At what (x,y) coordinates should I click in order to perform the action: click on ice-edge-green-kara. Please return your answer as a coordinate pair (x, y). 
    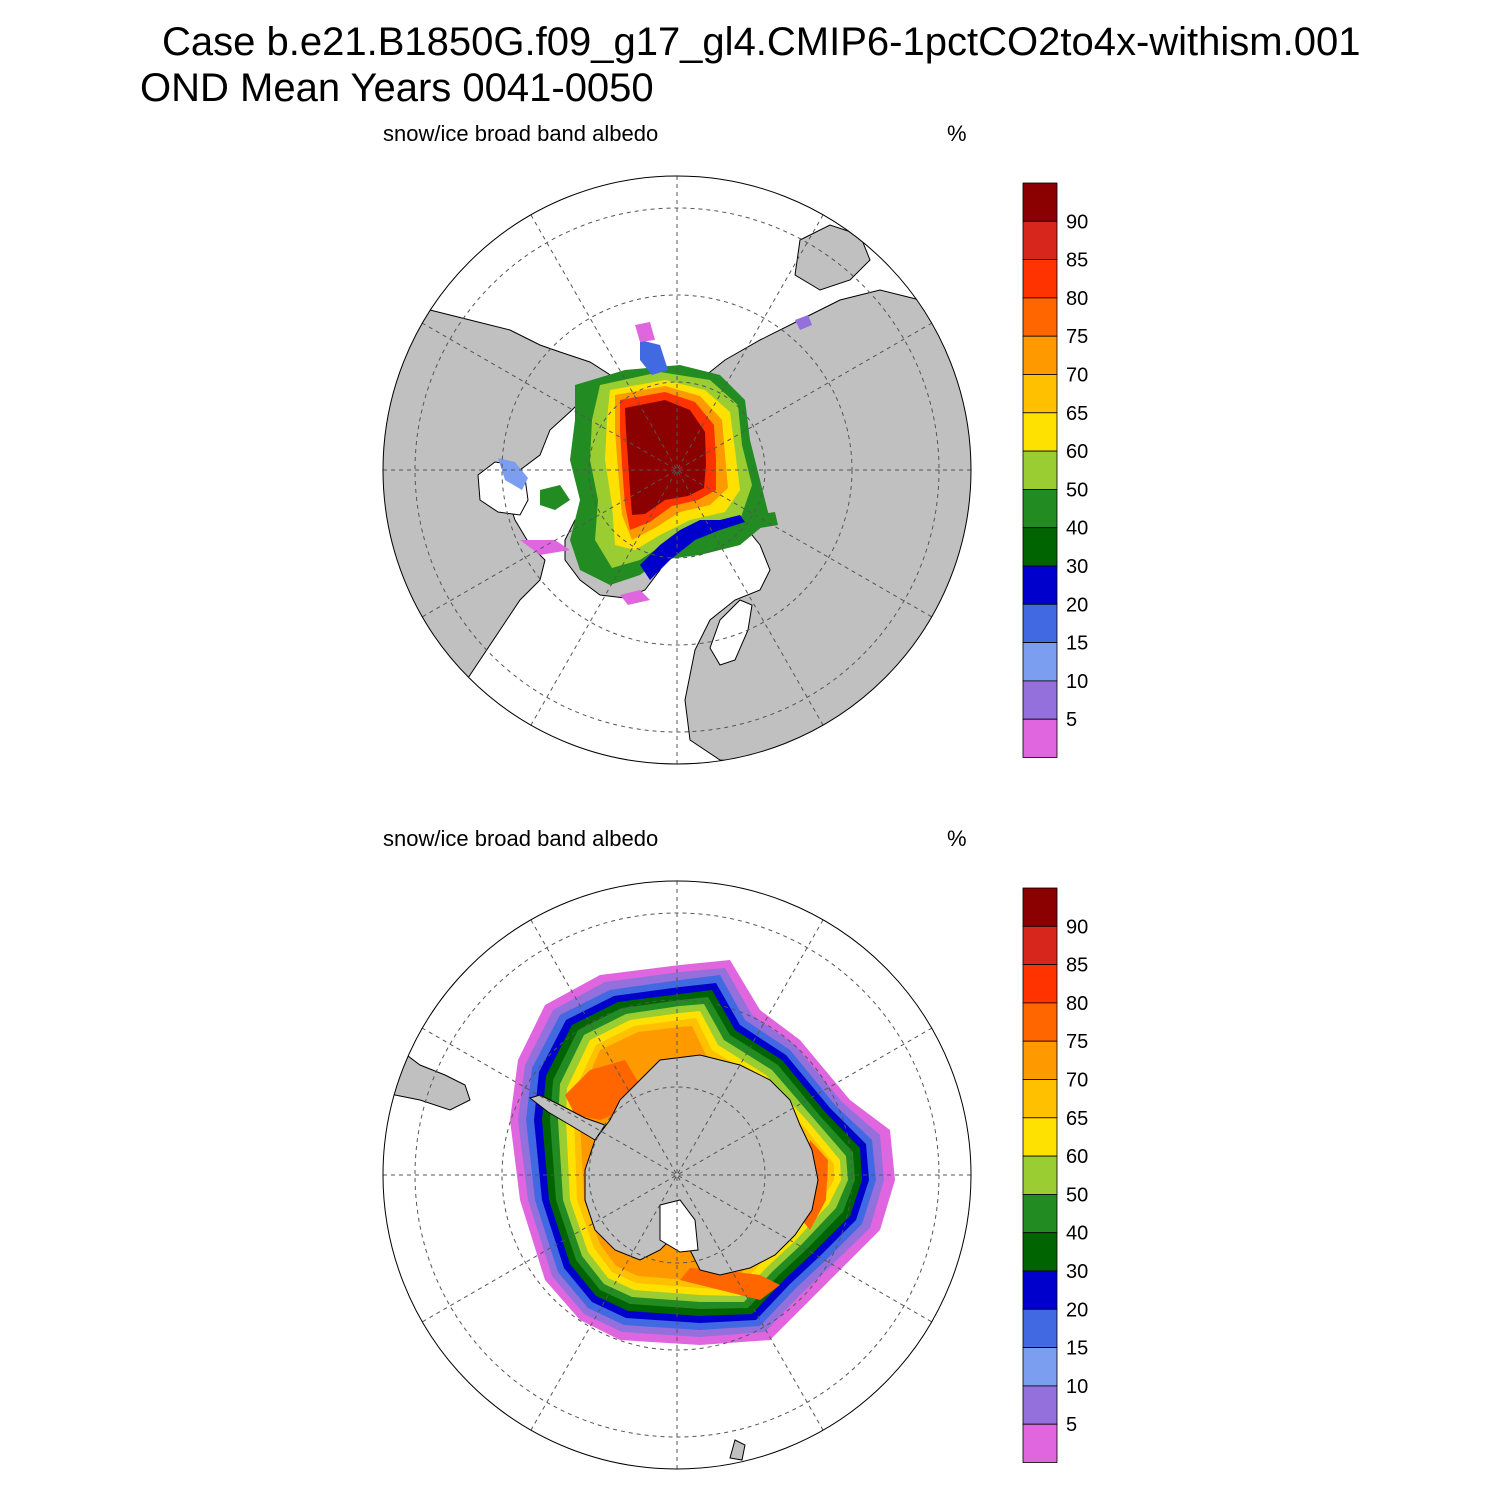
    Looking at the image, I should click on (766, 520).